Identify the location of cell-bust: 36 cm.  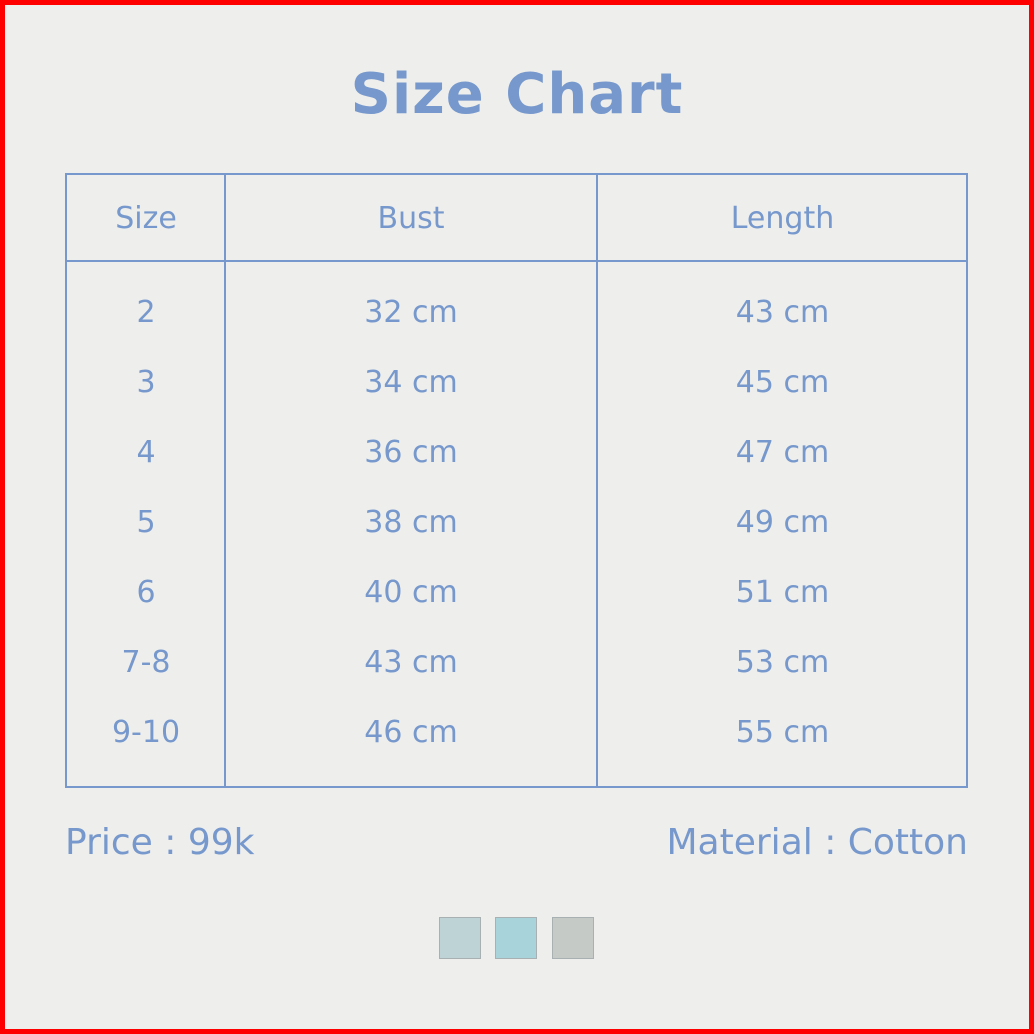
(411, 452).